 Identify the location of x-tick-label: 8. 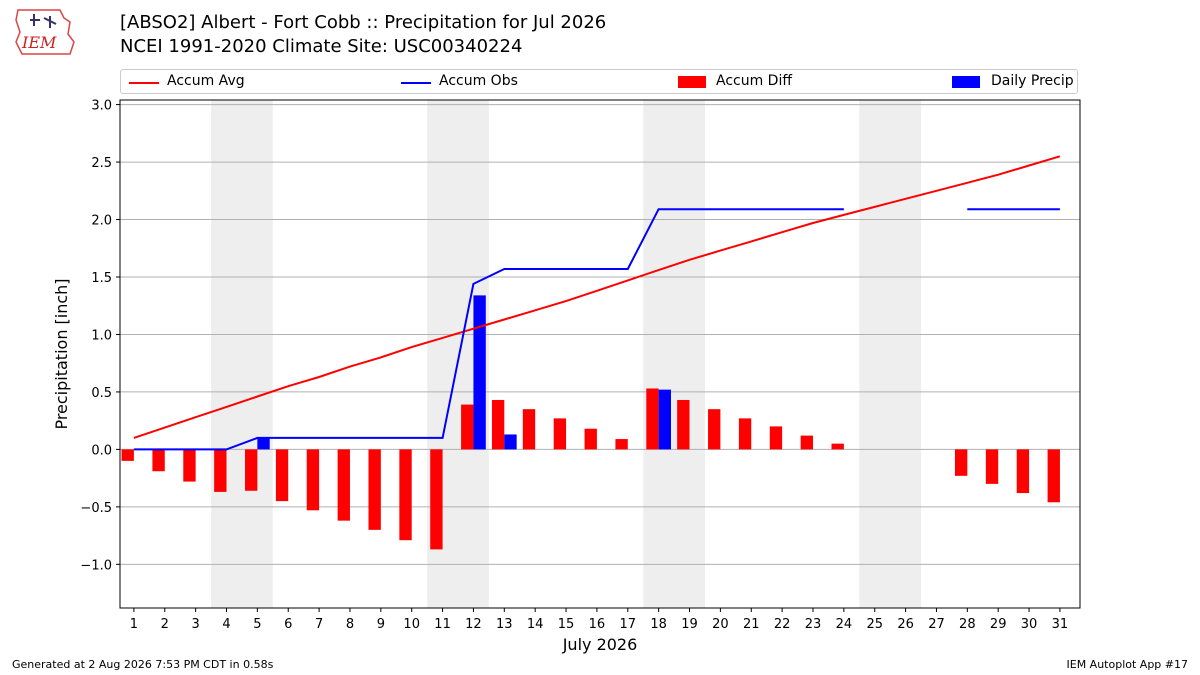
(350, 624).